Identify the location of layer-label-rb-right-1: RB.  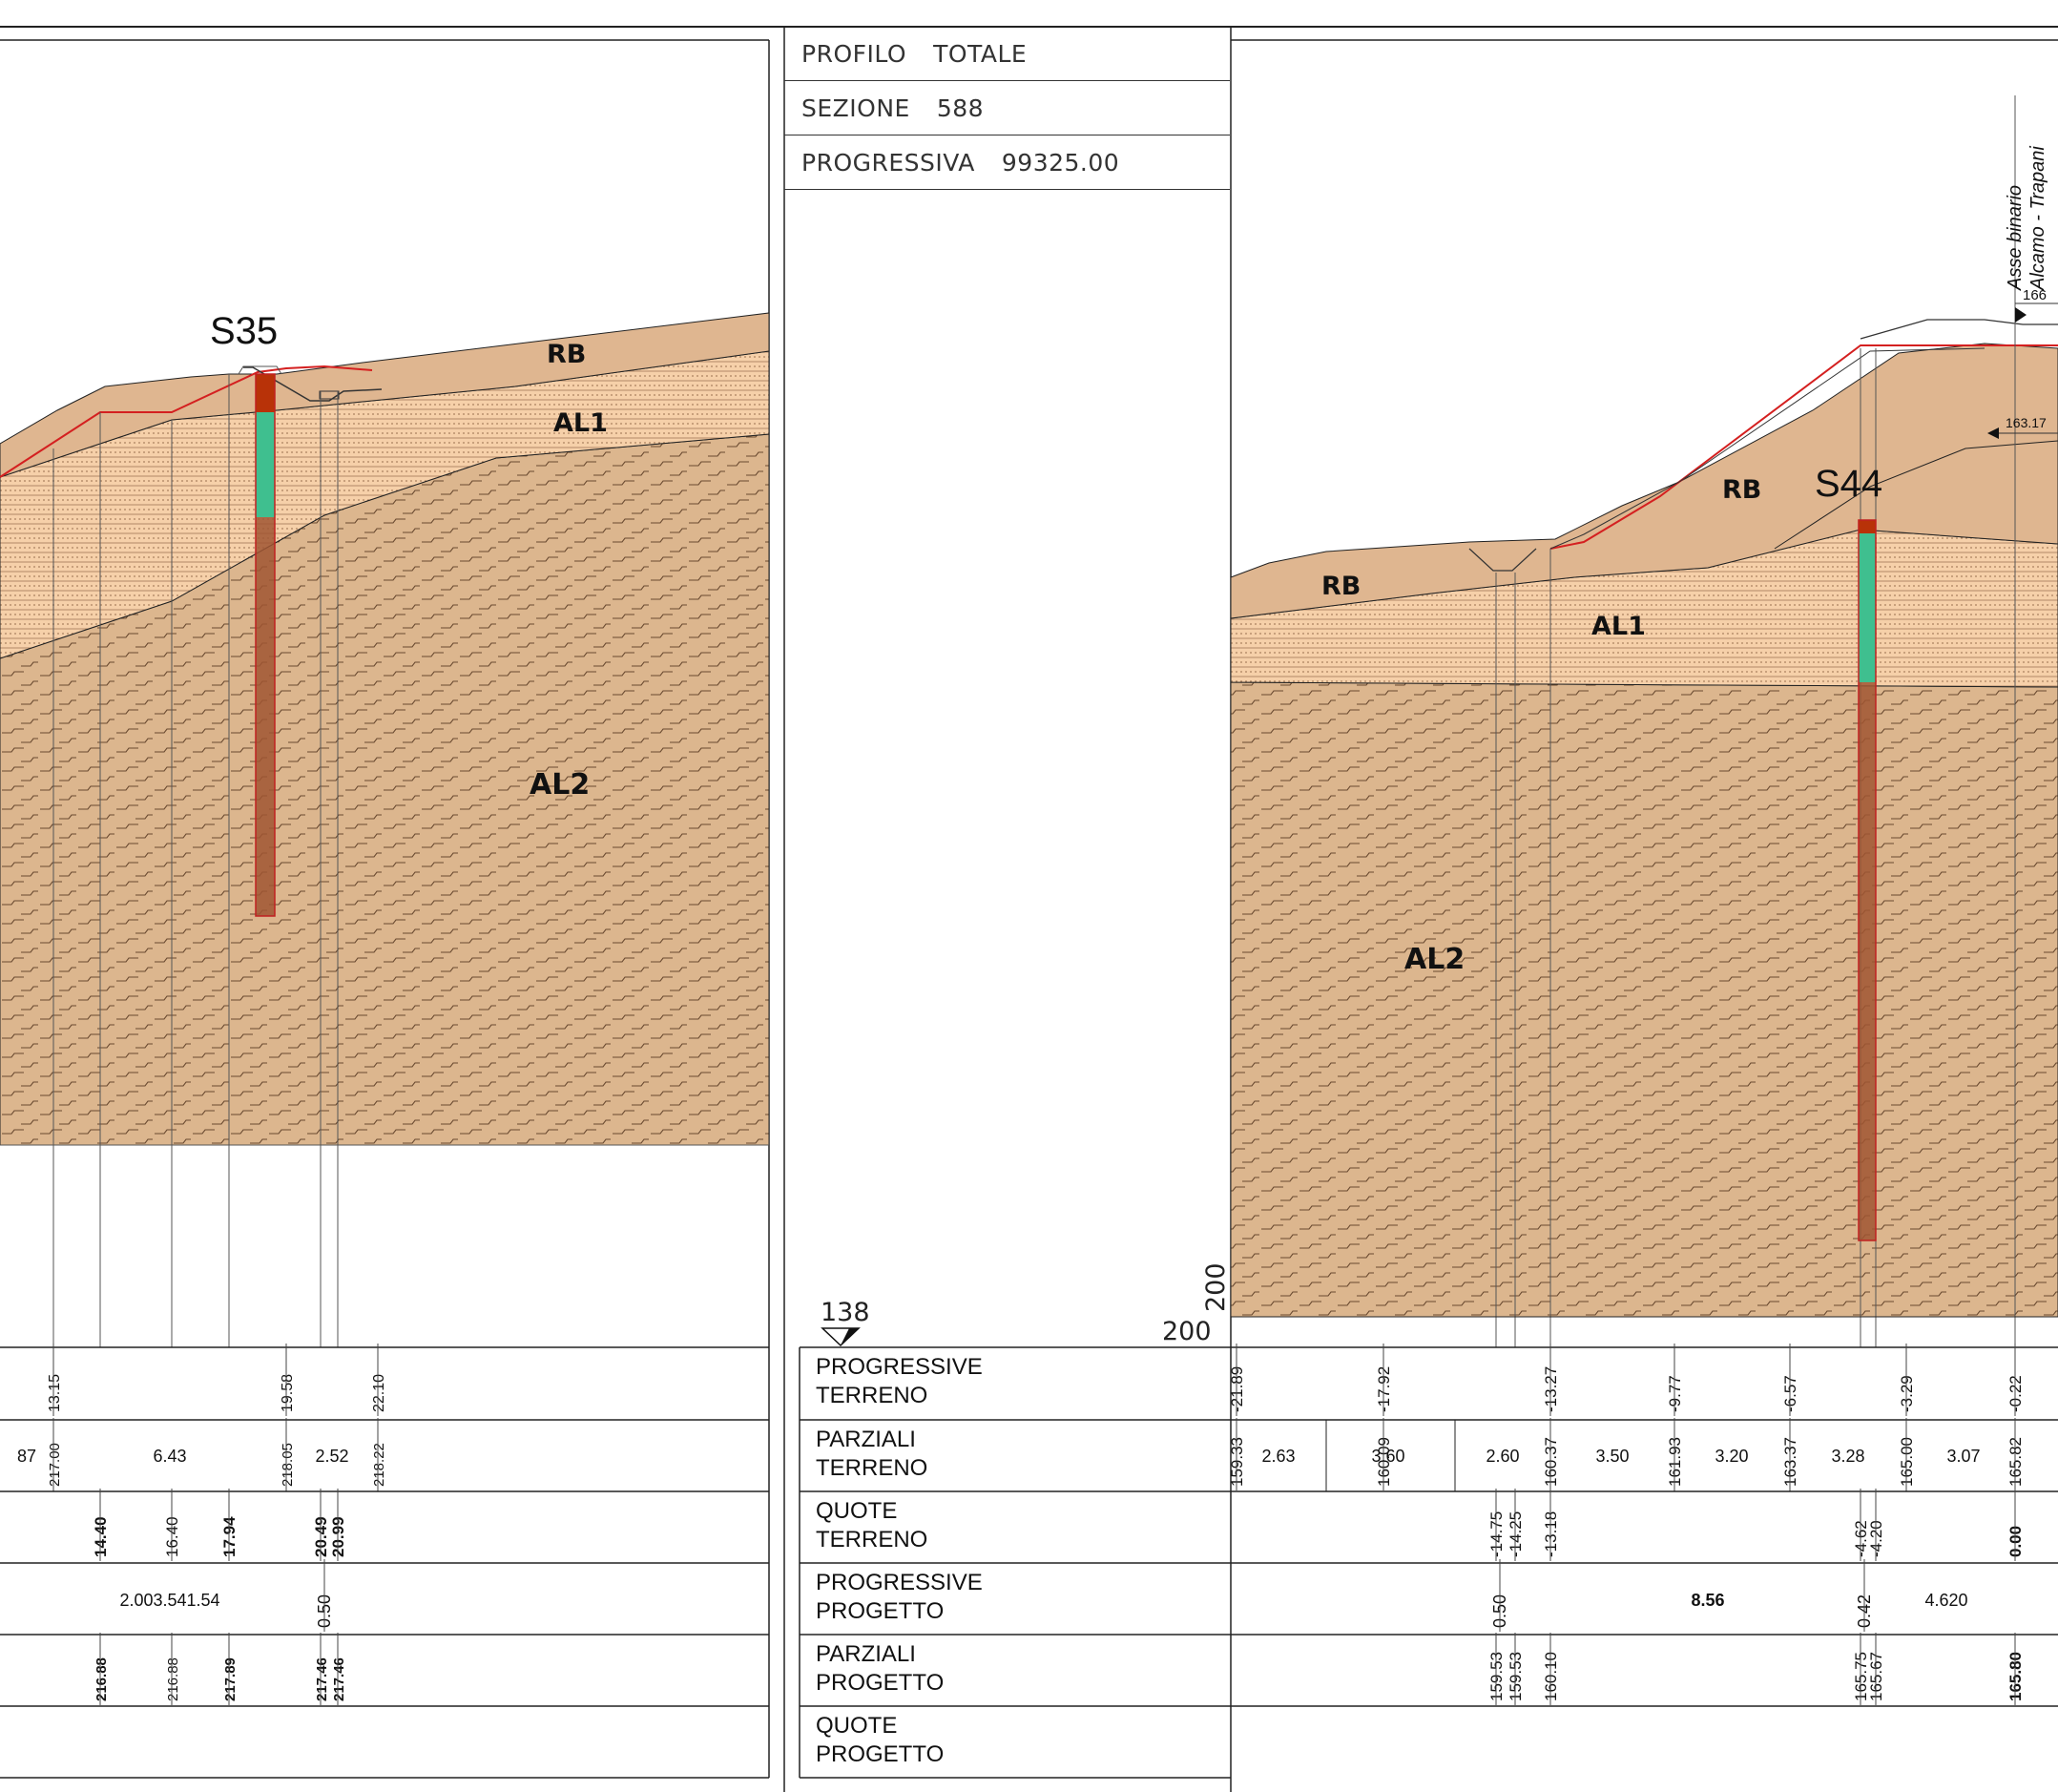
(1341, 586).